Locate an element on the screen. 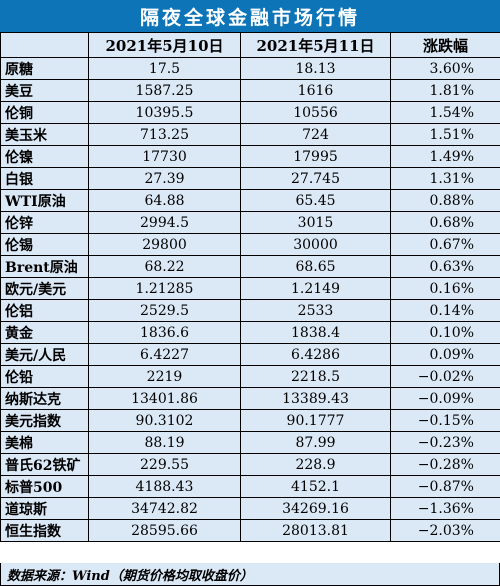 This screenshot has width=500, height=586. instrument-name: 纳斯达克 is located at coordinates (44, 398).